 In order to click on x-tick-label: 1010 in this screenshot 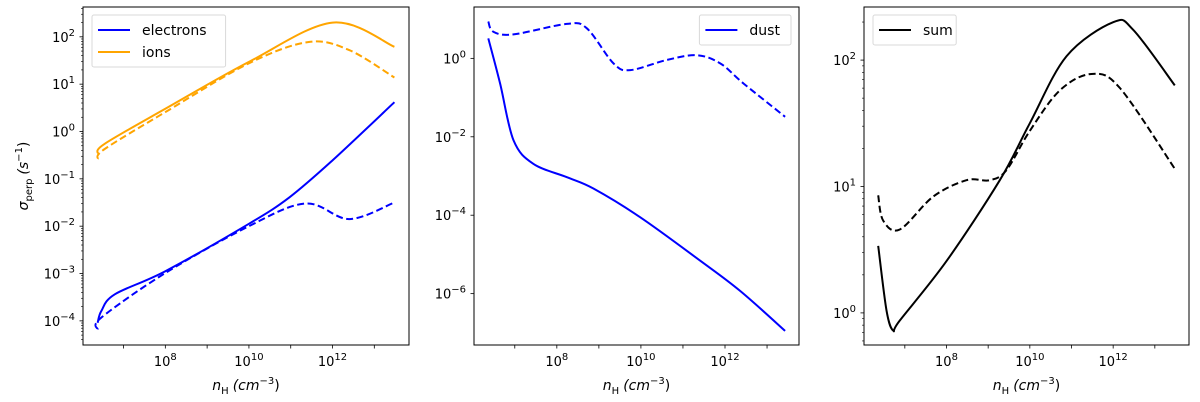, I will do `click(248, 361)`.